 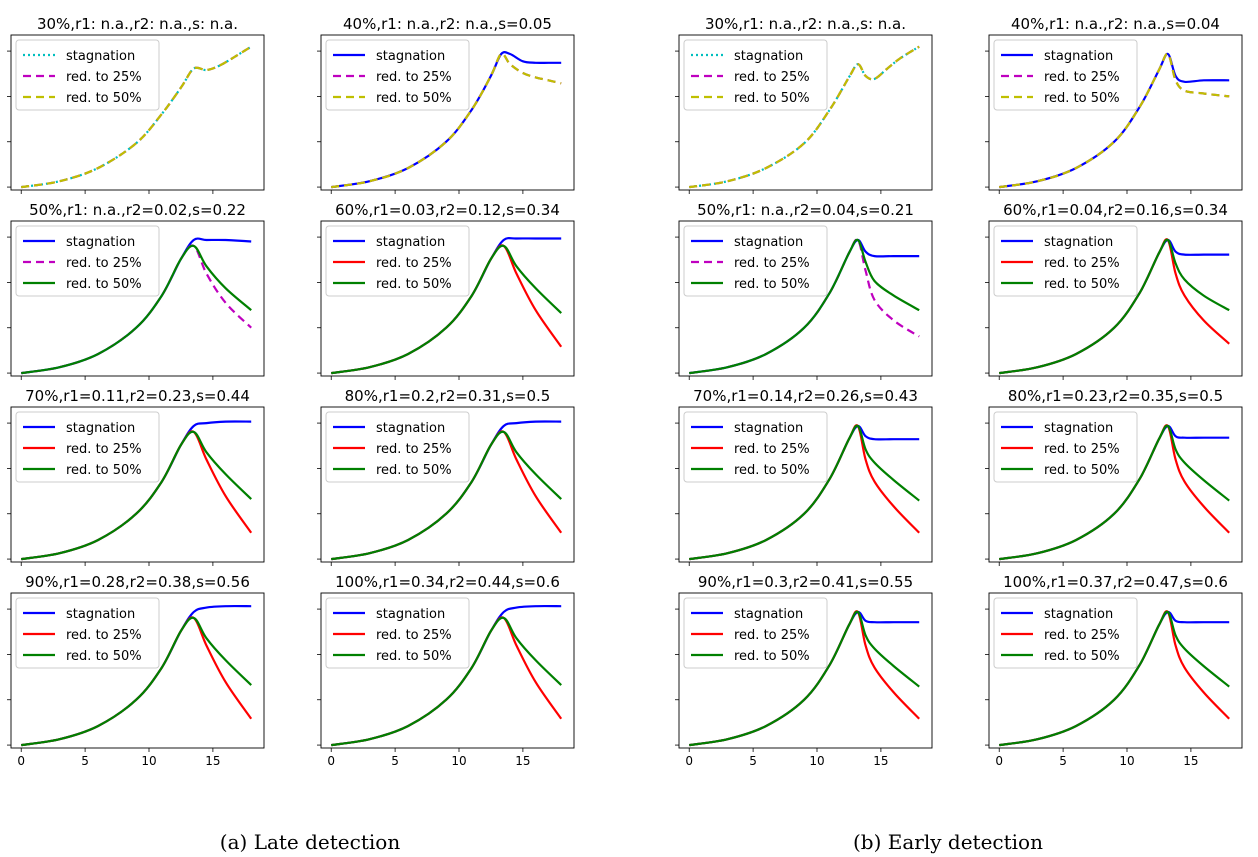 What do you see at coordinates (1115, 582) in the screenshot?
I see `panel-title: 100%,r1=0.37,r2=0.47,s=0.6` at bounding box center [1115, 582].